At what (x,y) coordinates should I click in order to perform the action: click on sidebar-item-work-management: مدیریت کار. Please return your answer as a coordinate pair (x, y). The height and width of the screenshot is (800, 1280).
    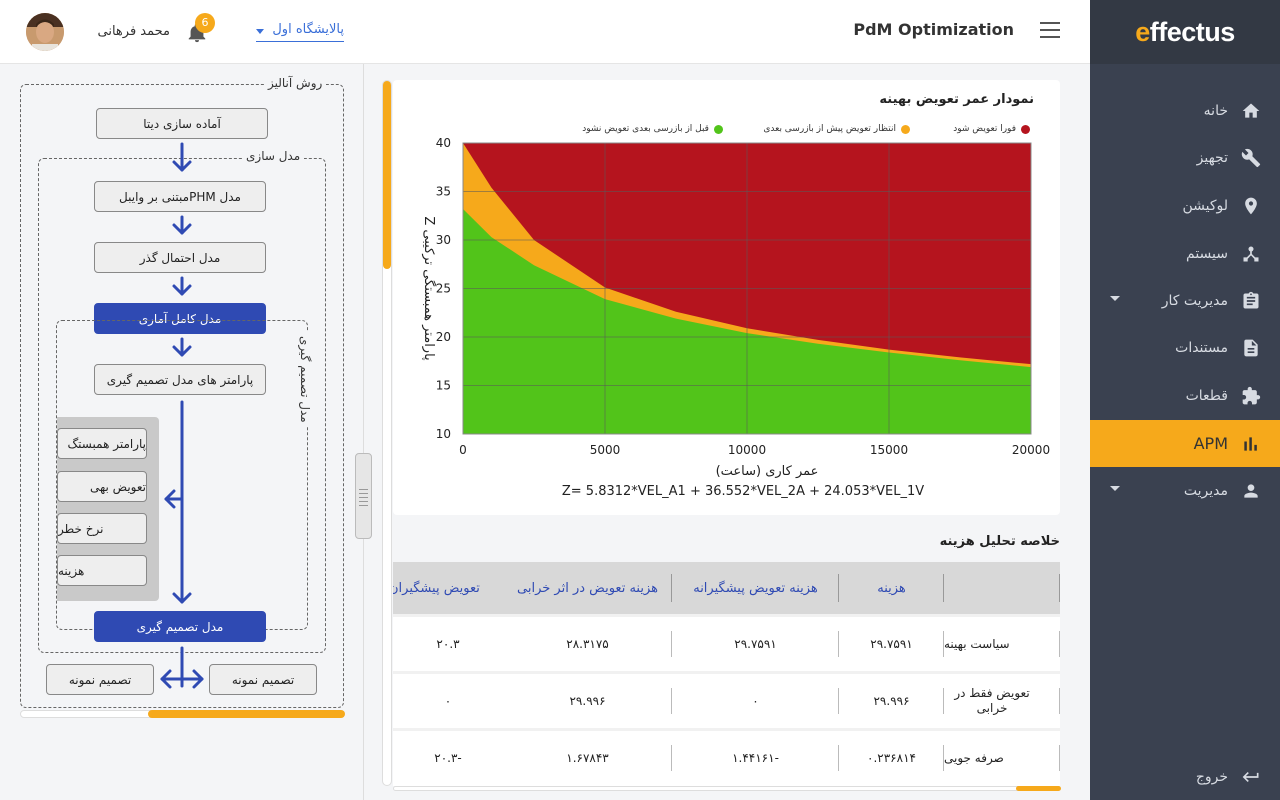
    Looking at the image, I should click on (1185, 300).